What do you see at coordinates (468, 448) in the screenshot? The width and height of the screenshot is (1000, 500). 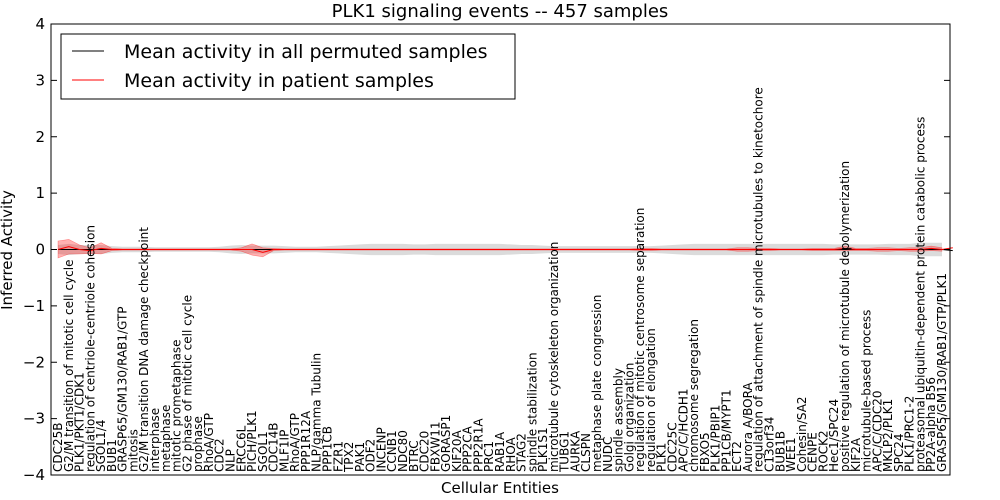 I see `entity-label: PPP2CA` at bounding box center [468, 448].